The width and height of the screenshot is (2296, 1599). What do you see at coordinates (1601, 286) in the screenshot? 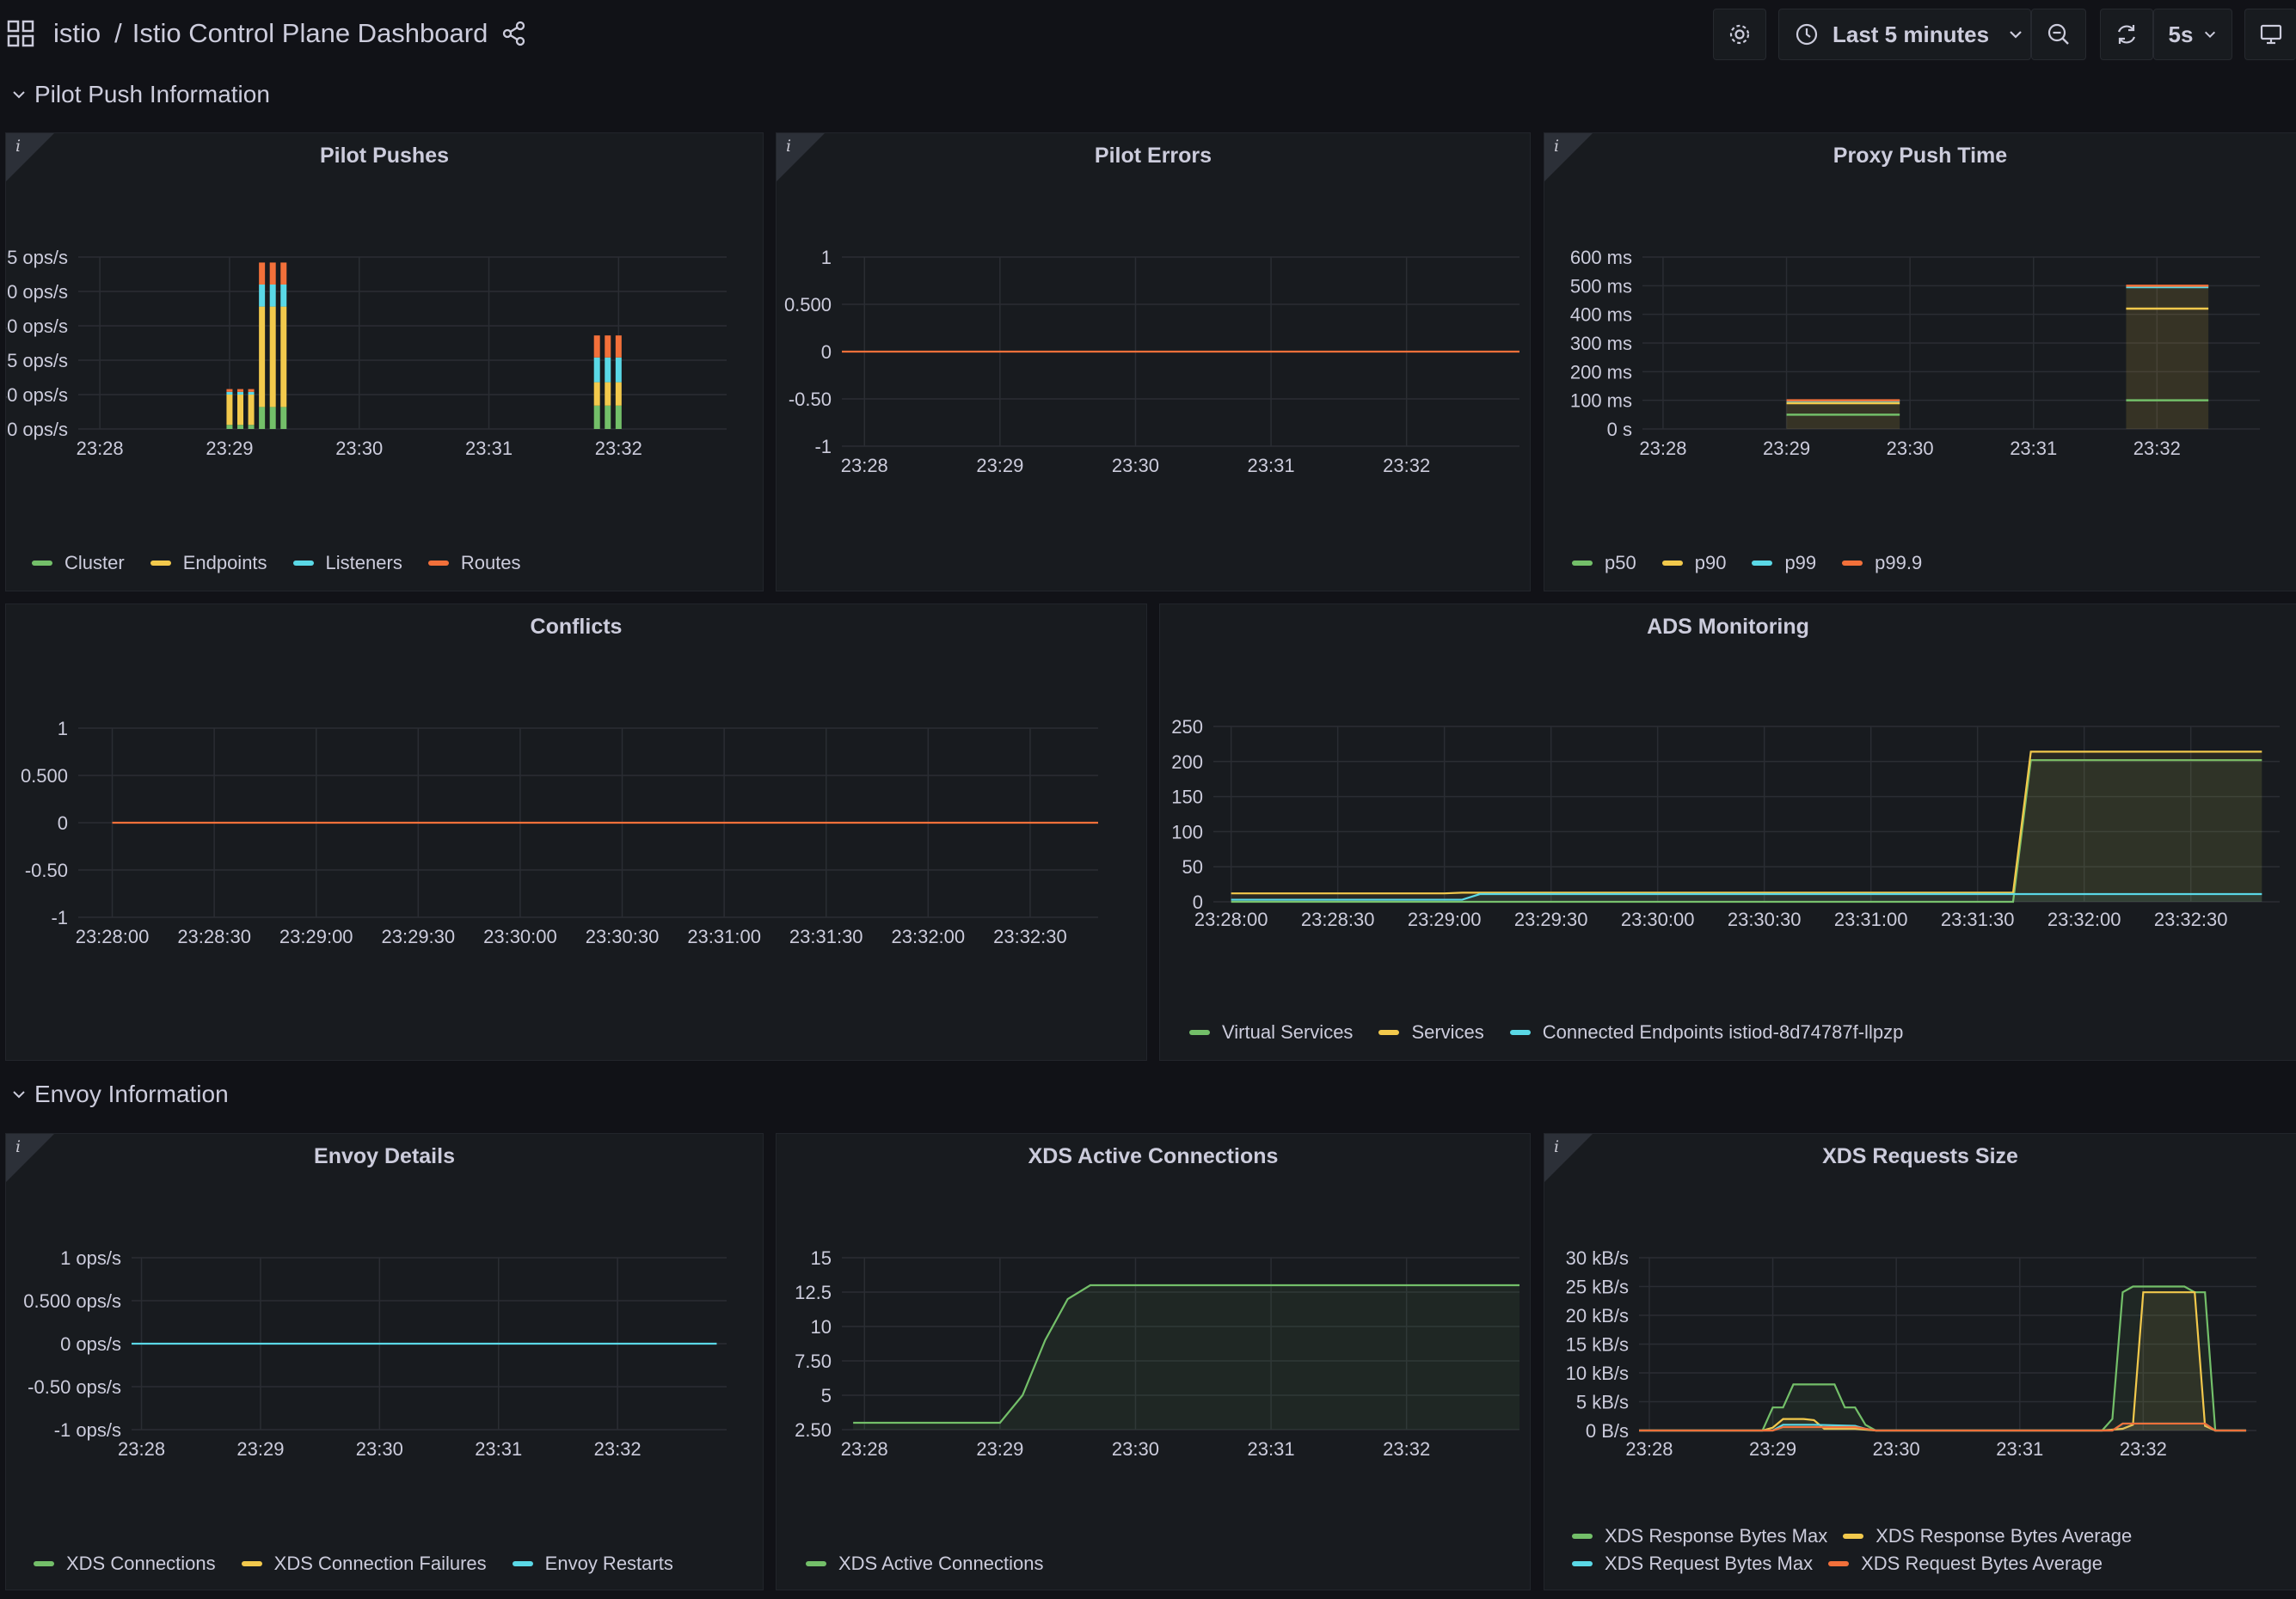
I see `y-tick-label: 500 ms` at bounding box center [1601, 286].